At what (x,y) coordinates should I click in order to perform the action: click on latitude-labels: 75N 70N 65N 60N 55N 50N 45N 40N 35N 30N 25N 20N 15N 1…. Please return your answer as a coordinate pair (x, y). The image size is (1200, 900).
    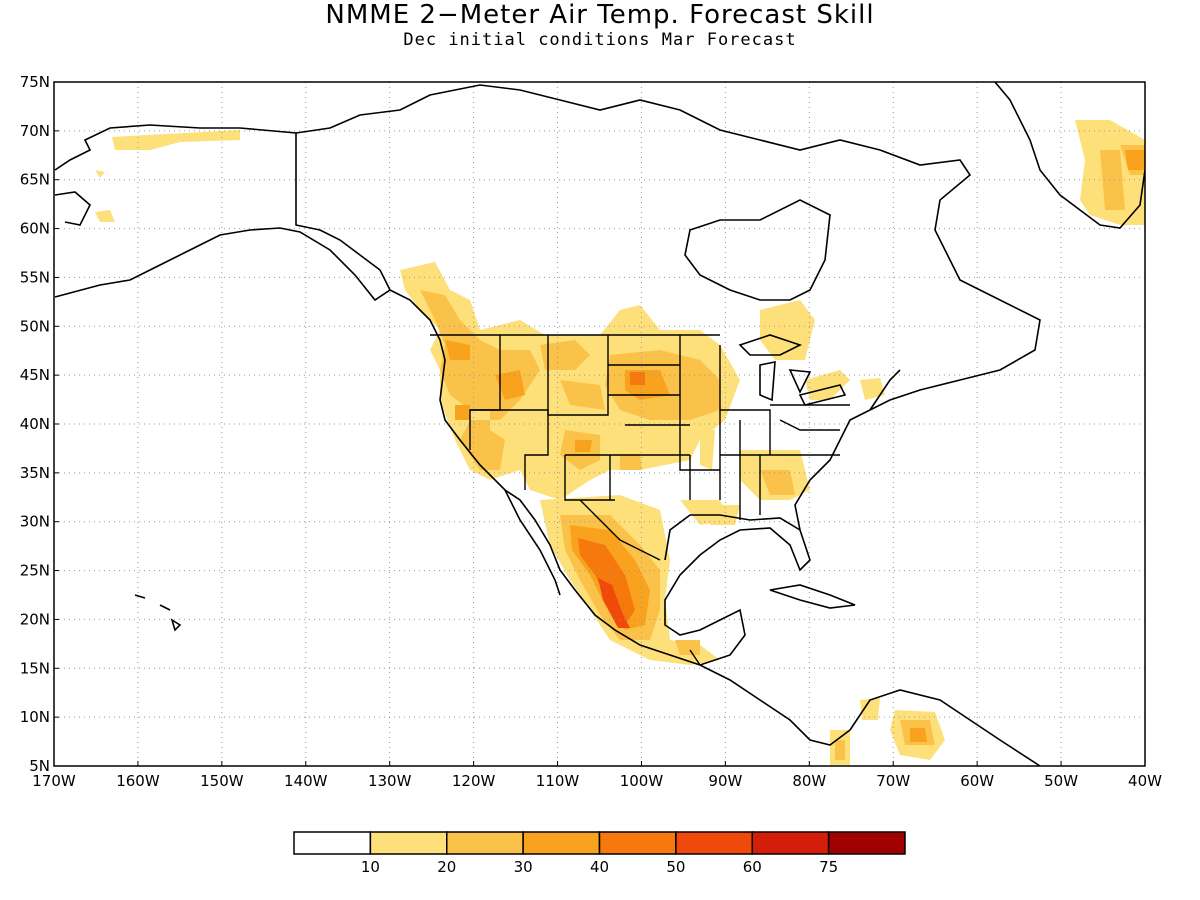
    Looking at the image, I should click on (39, 424).